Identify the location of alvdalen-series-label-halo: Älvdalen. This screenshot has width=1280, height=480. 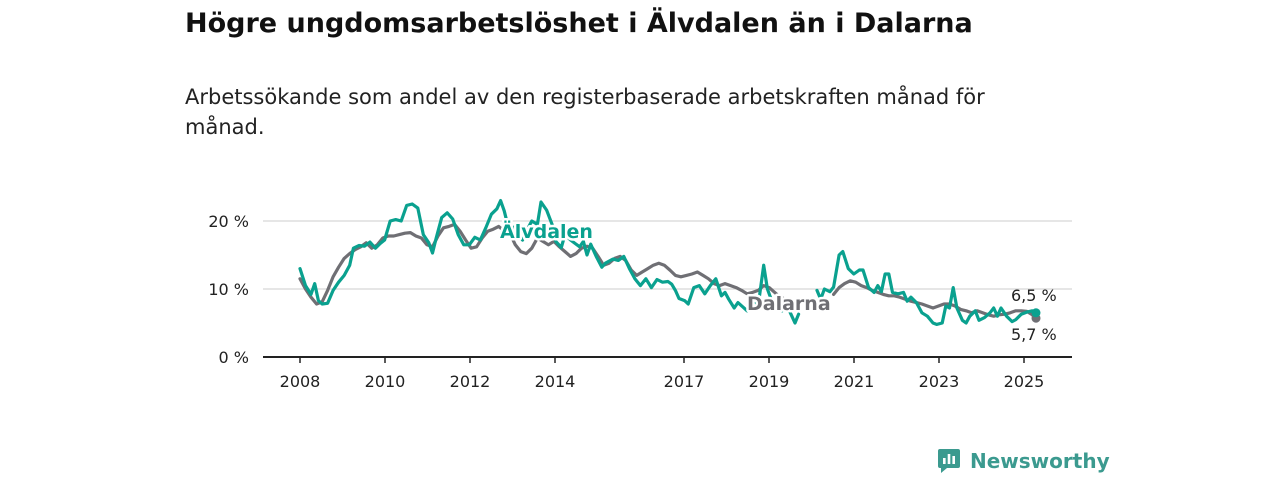
(546, 231).